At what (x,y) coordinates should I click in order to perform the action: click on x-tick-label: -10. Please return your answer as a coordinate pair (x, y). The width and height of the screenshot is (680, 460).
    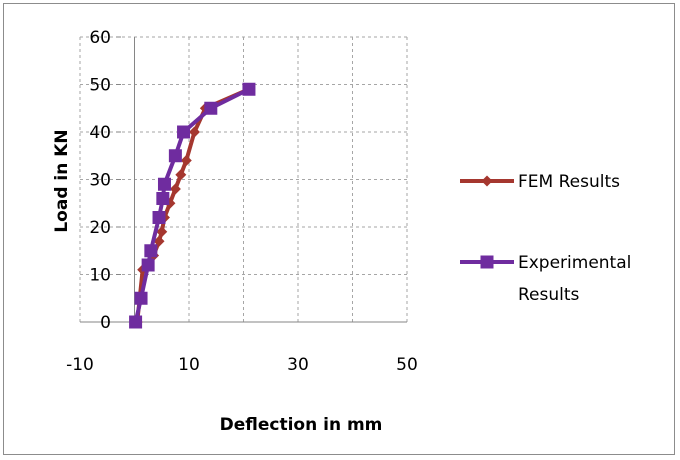
    Looking at the image, I should click on (80, 365).